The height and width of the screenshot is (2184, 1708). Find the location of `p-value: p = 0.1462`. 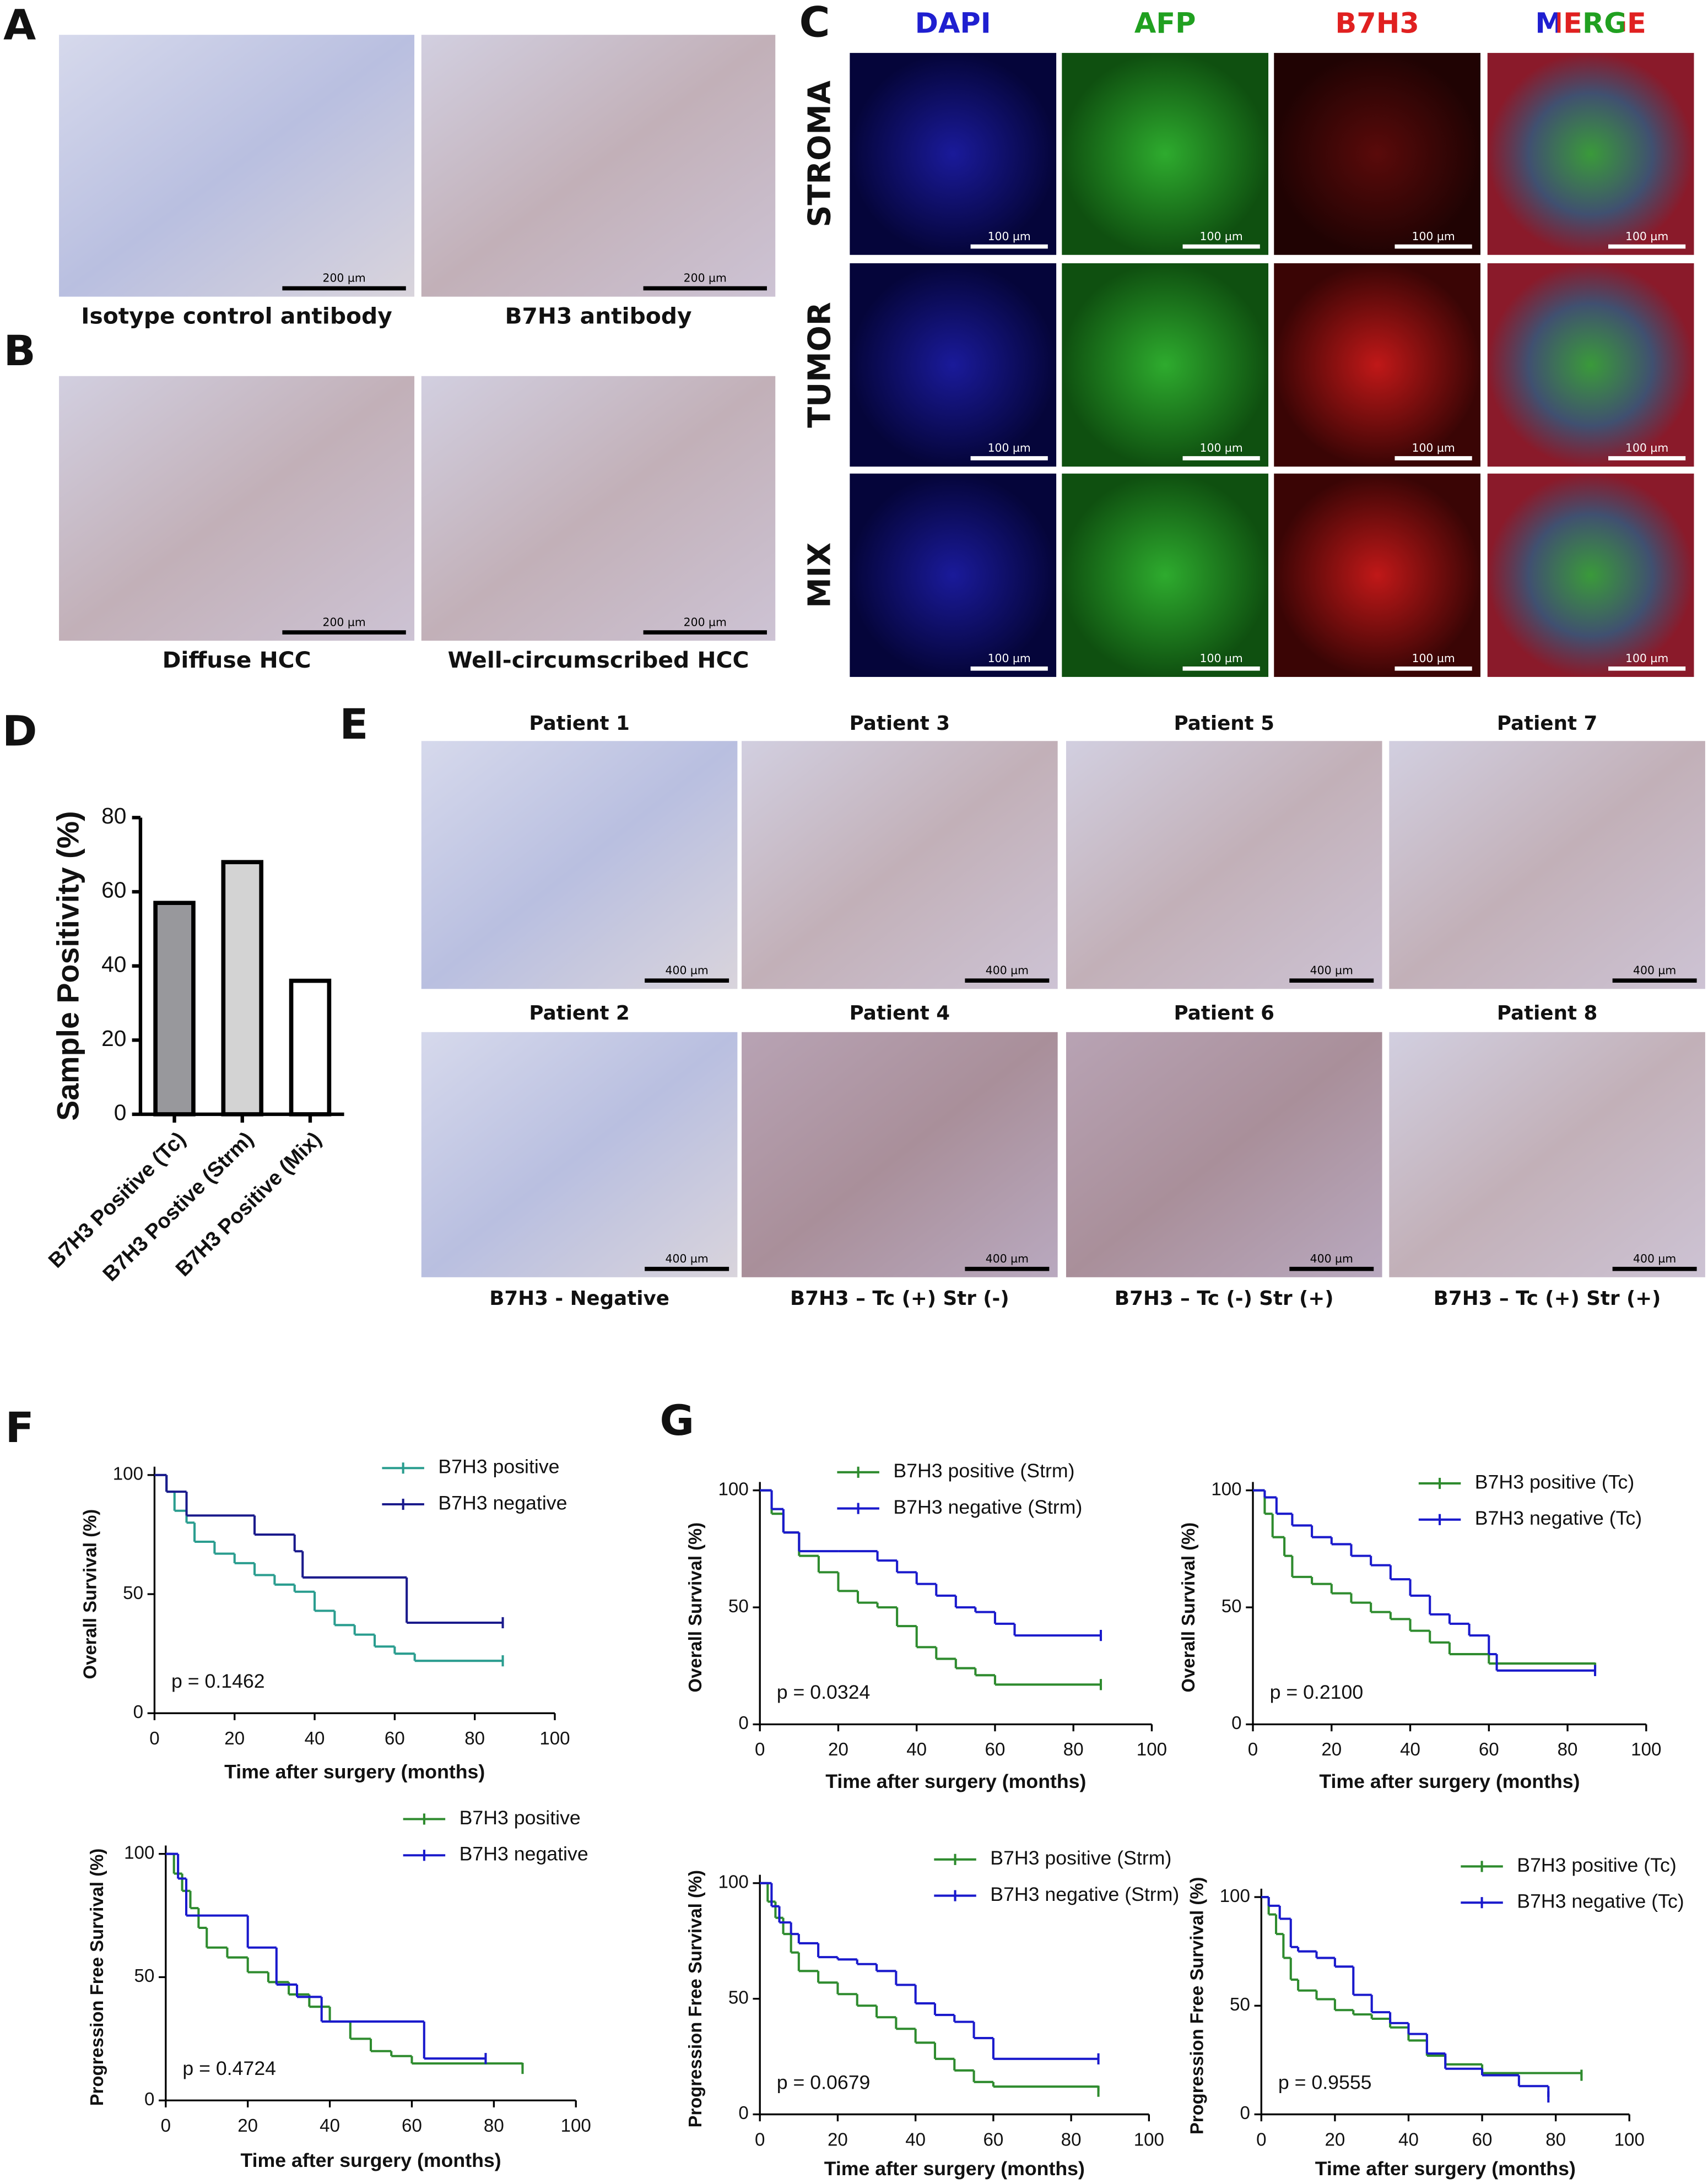

p-value: p = 0.1462 is located at coordinates (218, 1681).